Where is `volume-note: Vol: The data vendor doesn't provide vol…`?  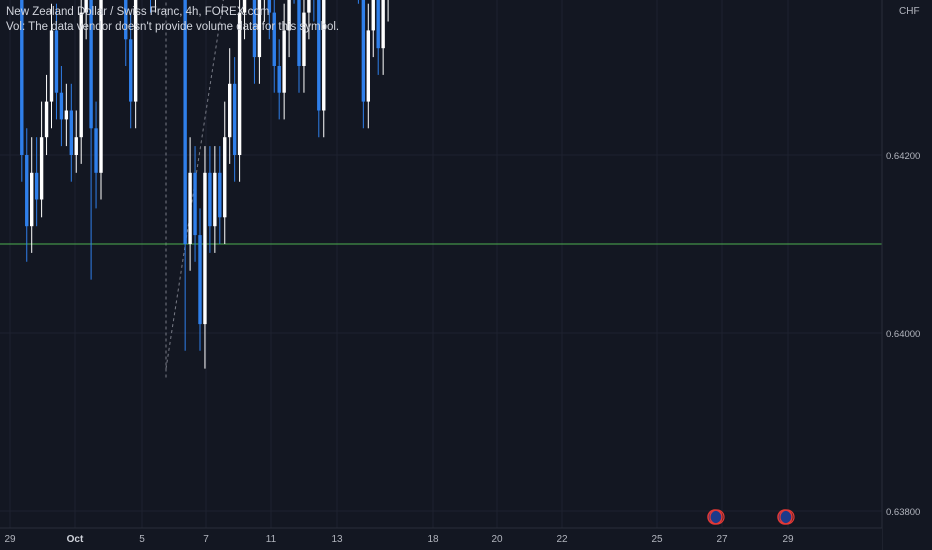 volume-note: Vol: The data vendor doesn't provide vol… is located at coordinates (173, 27).